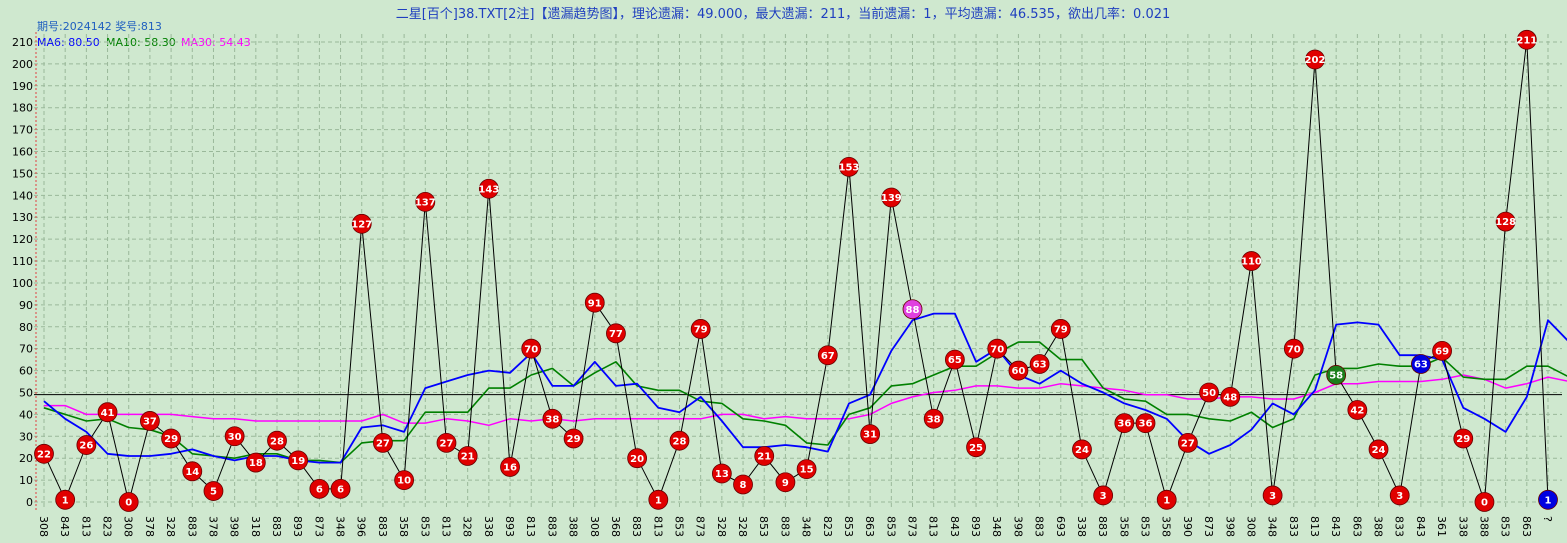 The image size is (1567, 543). What do you see at coordinates (425, 203) in the screenshot?
I see `omission-value-label: 137` at bounding box center [425, 203].